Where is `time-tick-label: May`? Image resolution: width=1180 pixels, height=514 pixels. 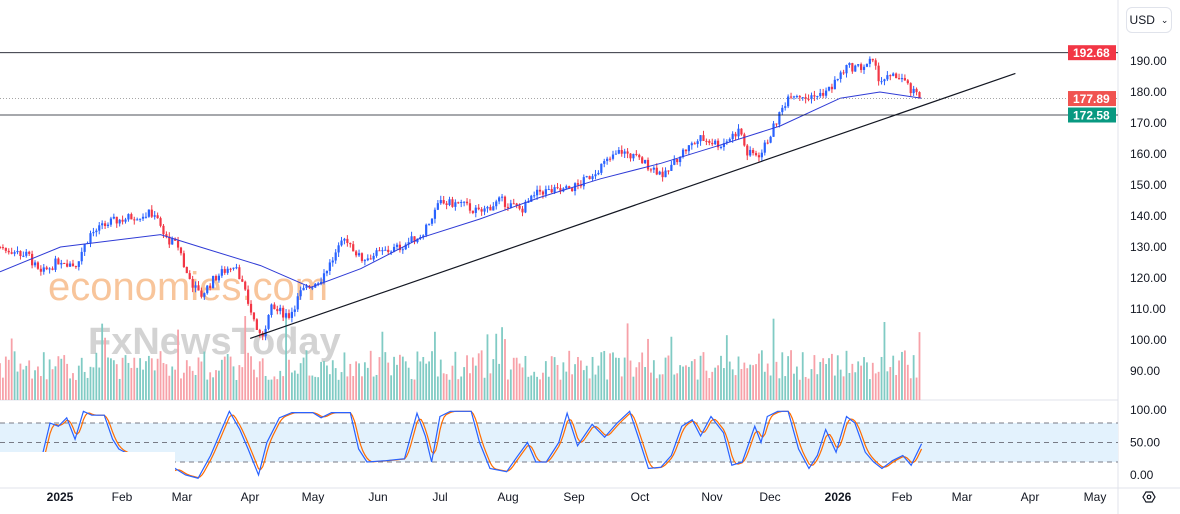 time-tick-label: May is located at coordinates (313, 497).